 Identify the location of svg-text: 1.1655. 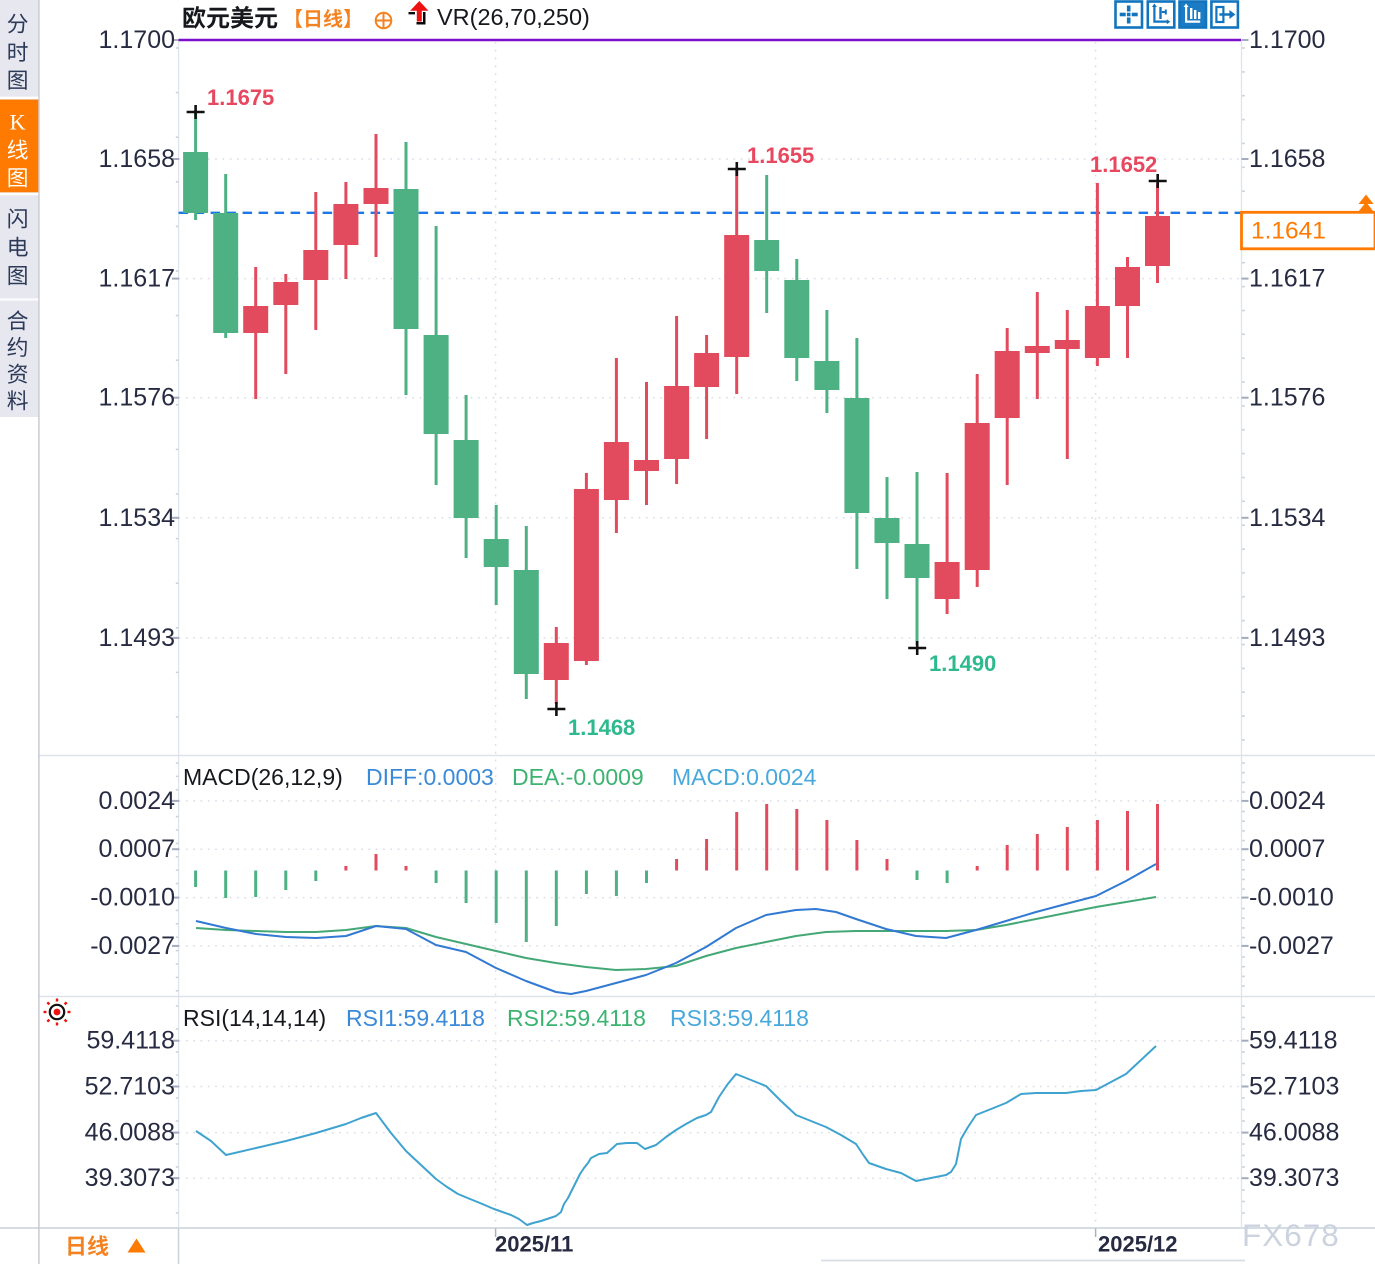
(780, 155).